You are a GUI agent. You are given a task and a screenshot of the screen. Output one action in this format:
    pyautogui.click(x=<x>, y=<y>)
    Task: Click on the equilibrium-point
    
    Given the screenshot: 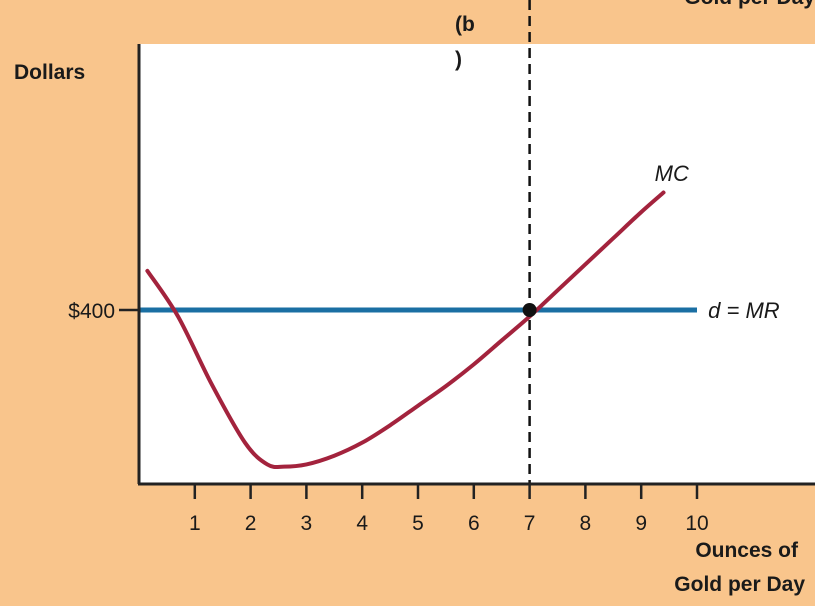 What is the action you would take?
    pyautogui.click(x=529, y=310)
    